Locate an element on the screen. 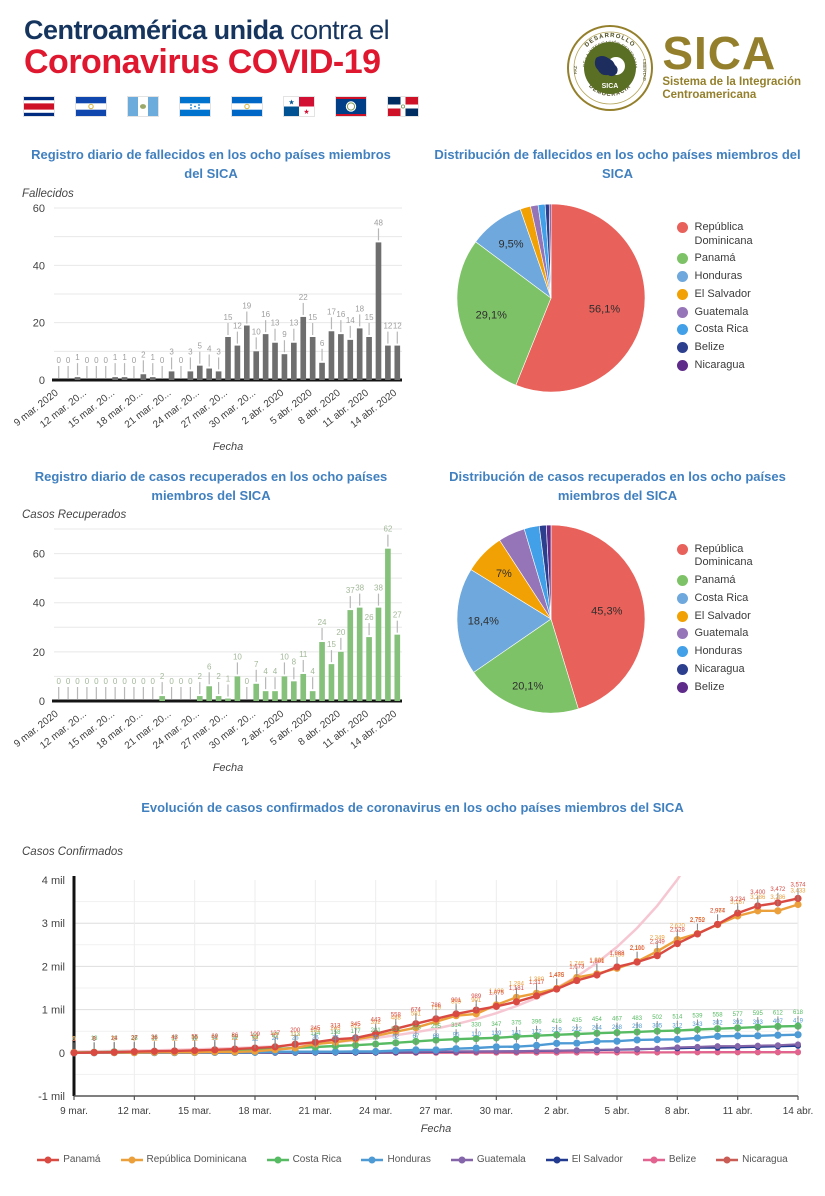  country-flags-row: ★ ★ is located at coordinates (221, 107).